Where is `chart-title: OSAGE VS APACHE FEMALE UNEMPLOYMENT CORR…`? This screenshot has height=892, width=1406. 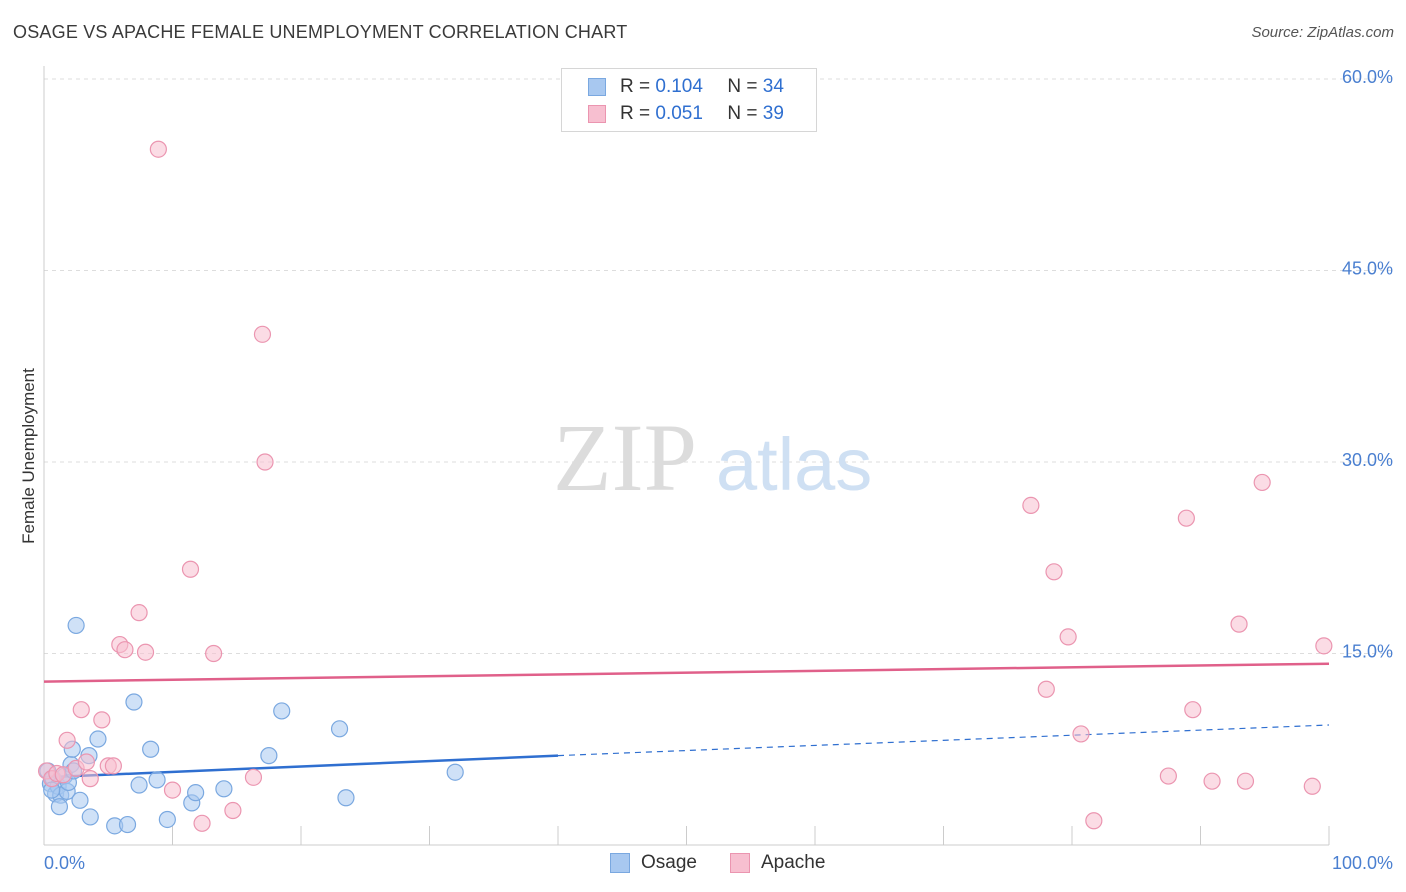
chart-title: OSAGE VS APACHE FEMALE UNEMPLOYMENT CORR… is located at coordinates (320, 32).